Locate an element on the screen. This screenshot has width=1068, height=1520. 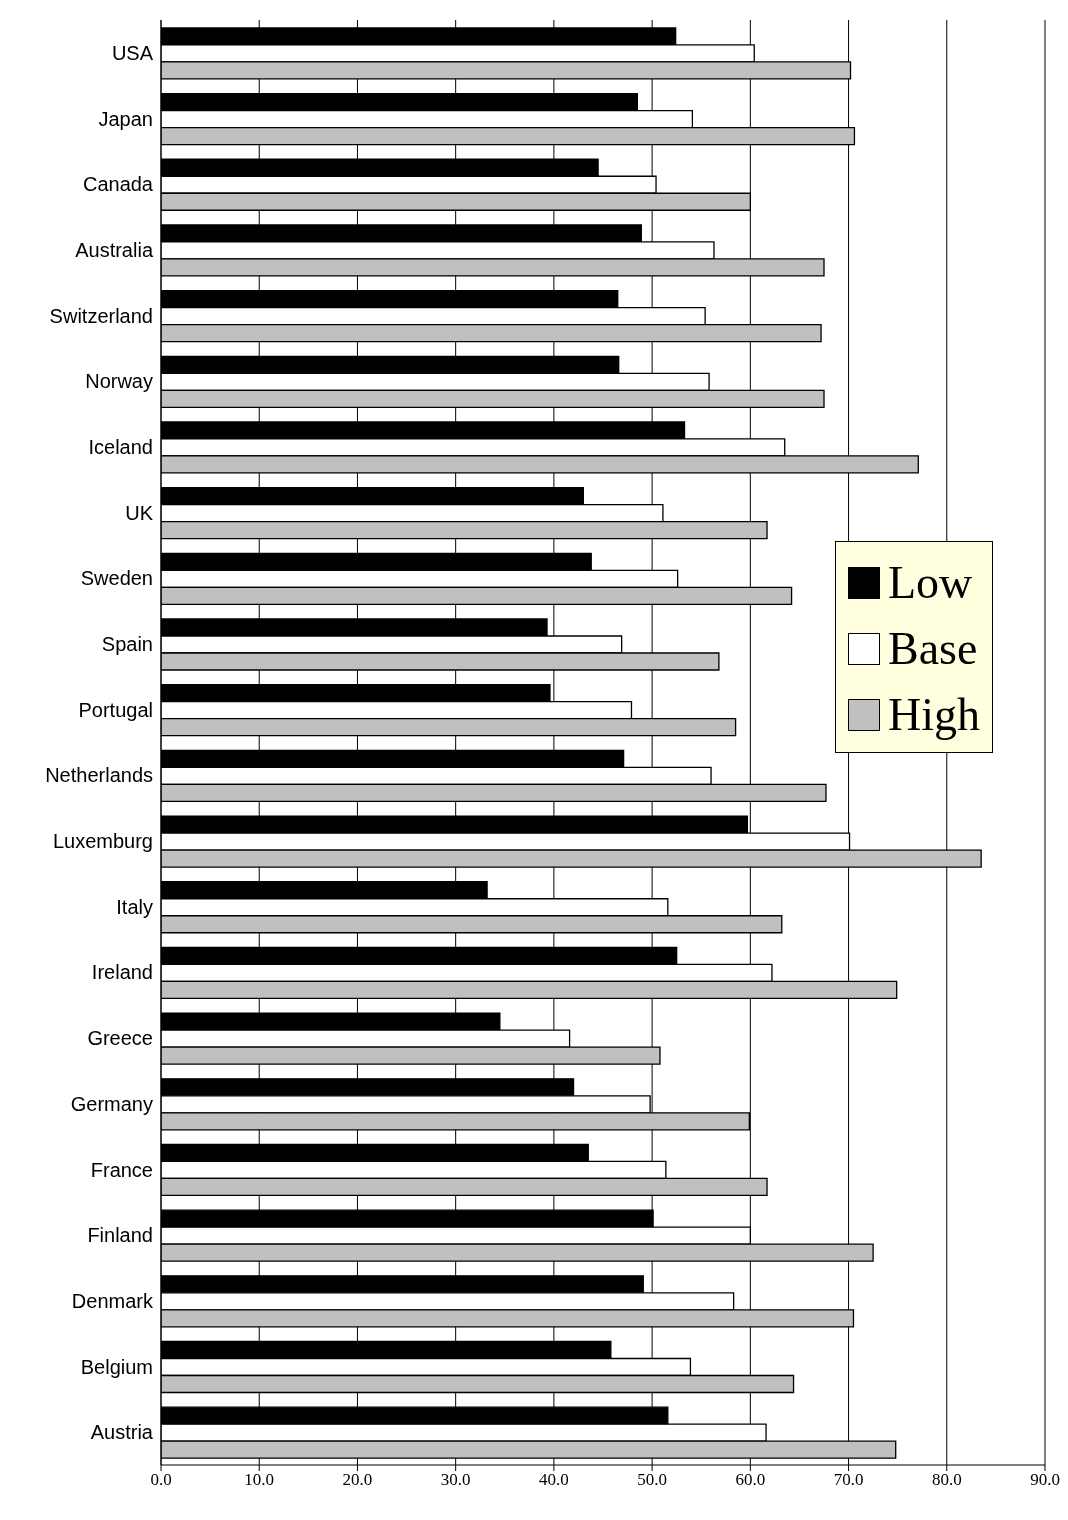
legend-label: Base is located at coordinates (933, 649).